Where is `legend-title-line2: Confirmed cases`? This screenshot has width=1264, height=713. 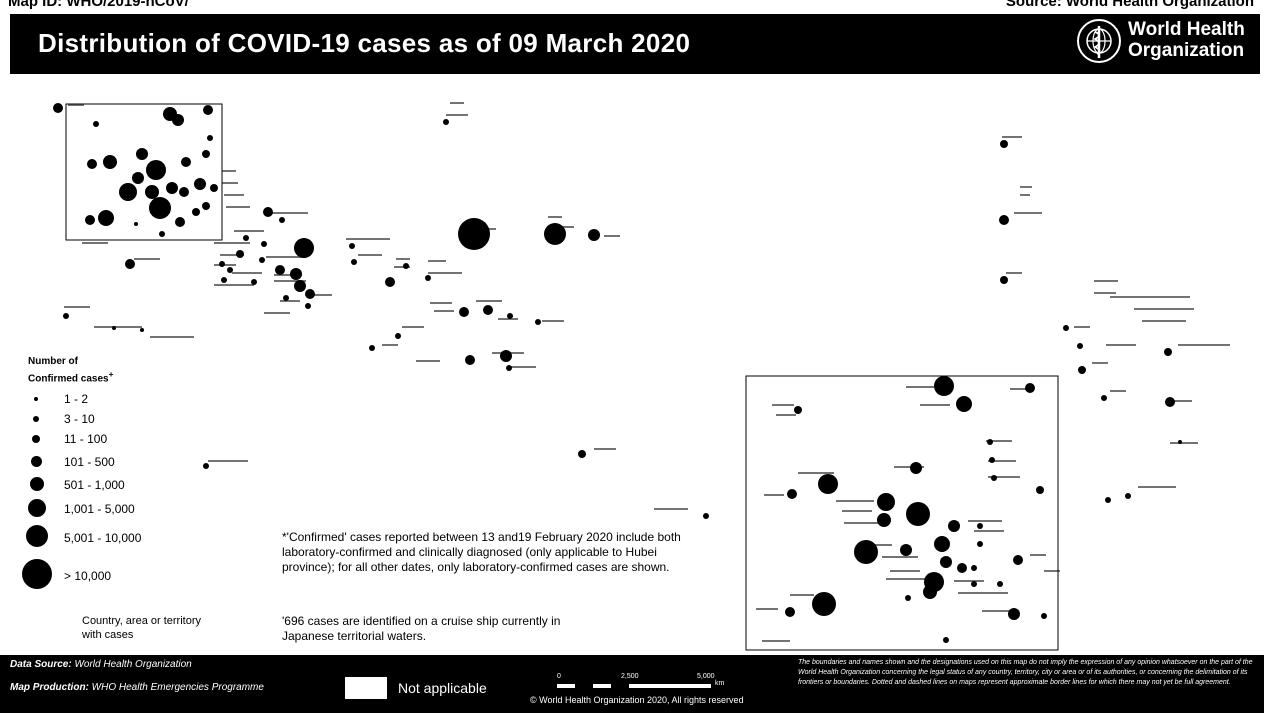
legend-title-line2: Confirmed cases is located at coordinates (68, 379).